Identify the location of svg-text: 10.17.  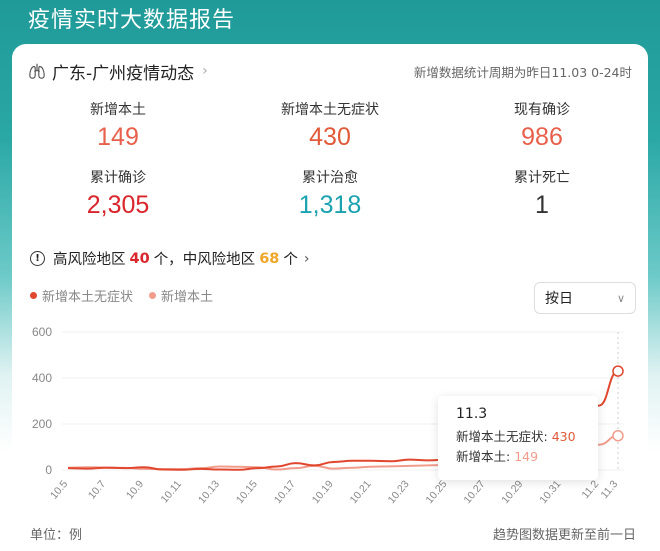
(285, 492).